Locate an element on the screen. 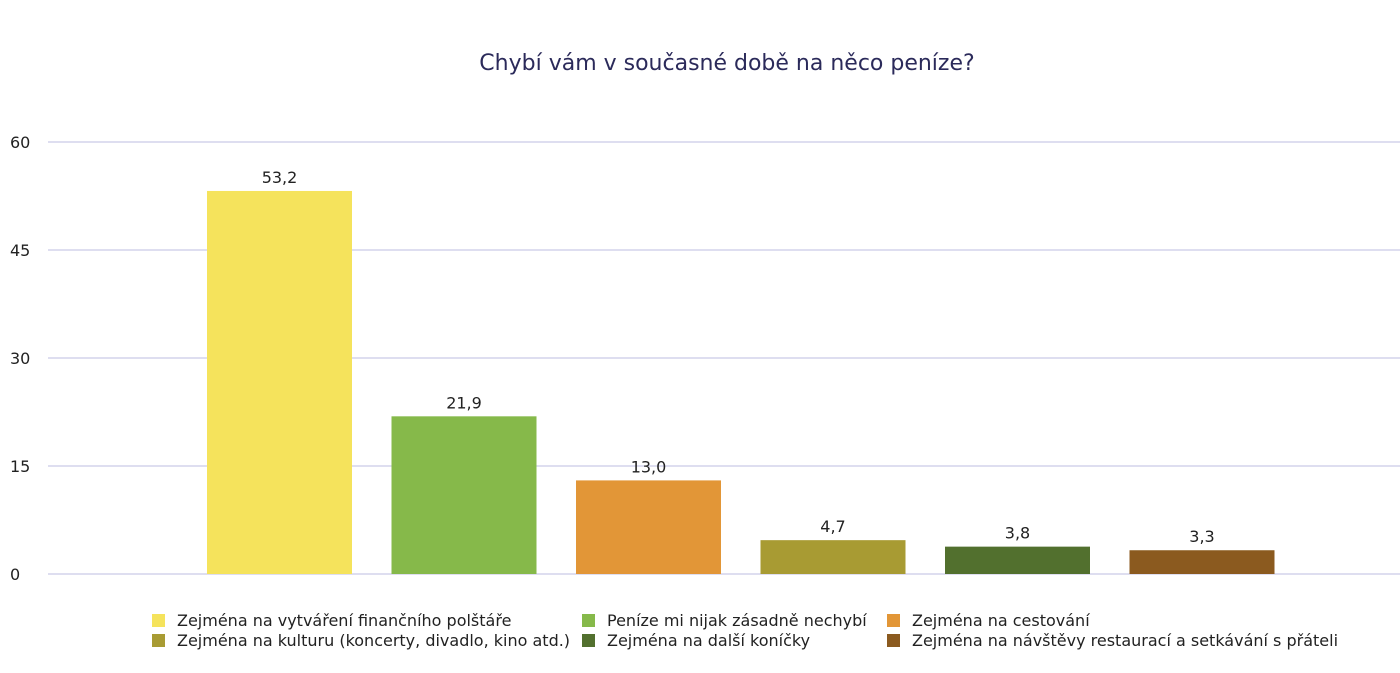 This screenshot has height=673, width=1400. data-label: 4,7 is located at coordinates (832, 526).